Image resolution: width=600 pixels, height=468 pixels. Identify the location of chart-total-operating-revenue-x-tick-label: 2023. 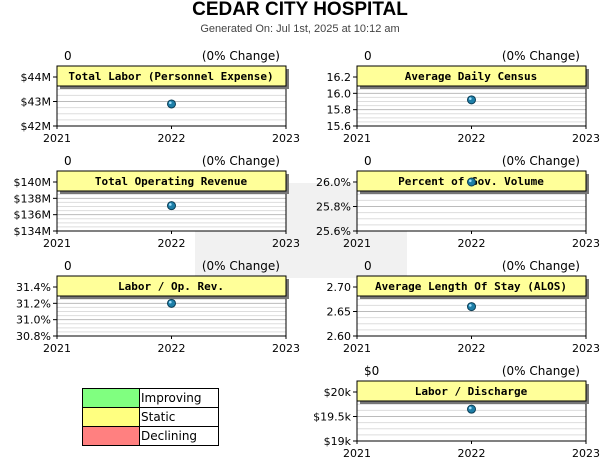
(286, 243).